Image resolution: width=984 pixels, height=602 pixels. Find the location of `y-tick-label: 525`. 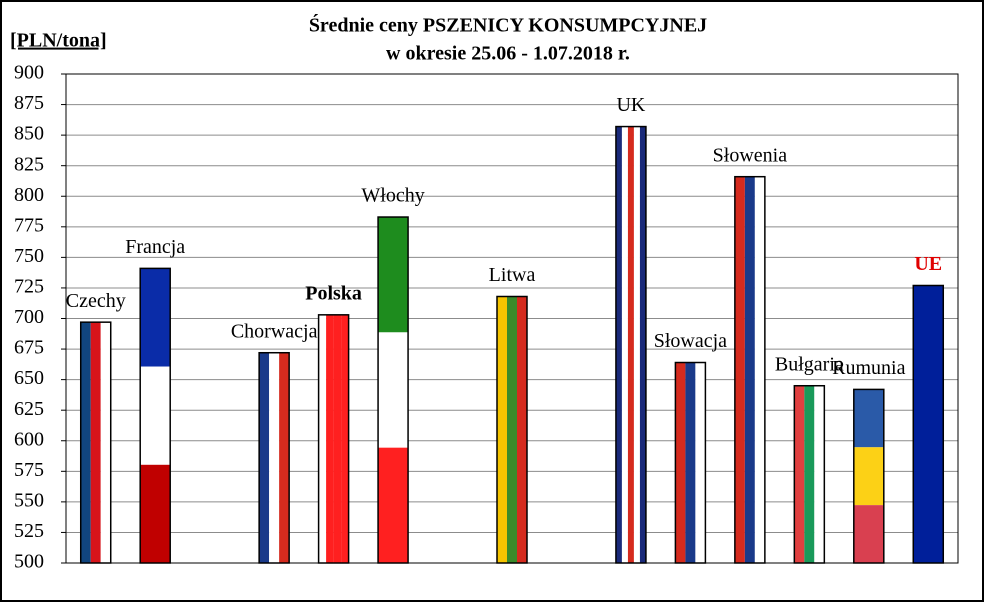

y-tick-label: 525 is located at coordinates (29, 531).